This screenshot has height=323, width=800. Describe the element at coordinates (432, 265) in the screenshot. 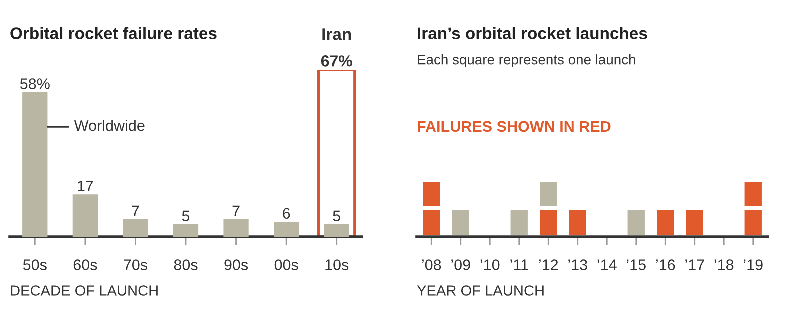

I see `x-tick-label: ’08` at that location.